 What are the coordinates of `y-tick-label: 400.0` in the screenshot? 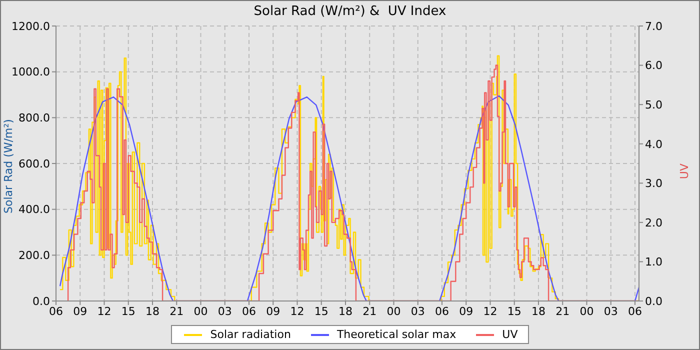 It's located at (34, 209).